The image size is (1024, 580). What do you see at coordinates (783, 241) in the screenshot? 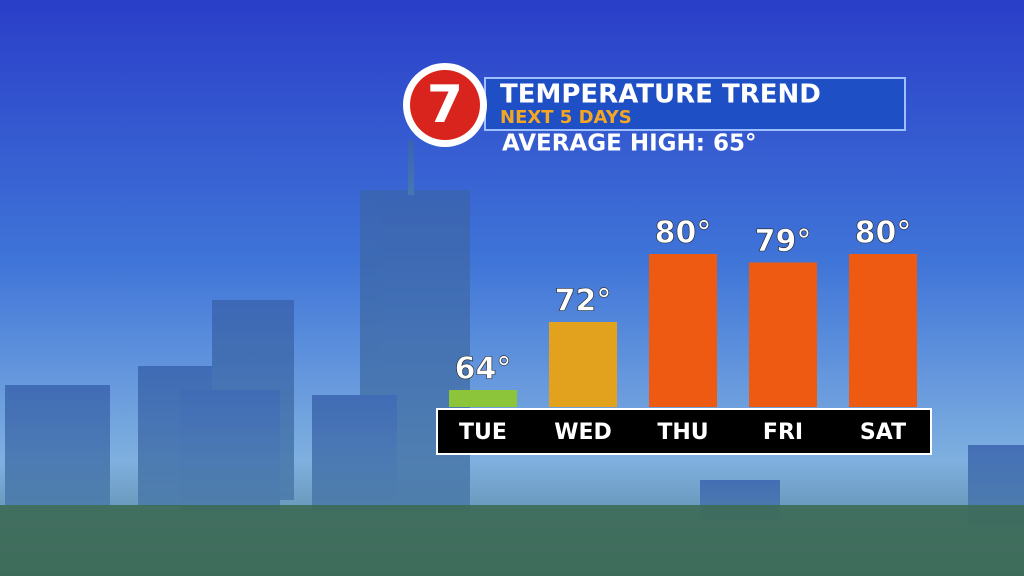
I see `value-label: 79°` at bounding box center [783, 241].